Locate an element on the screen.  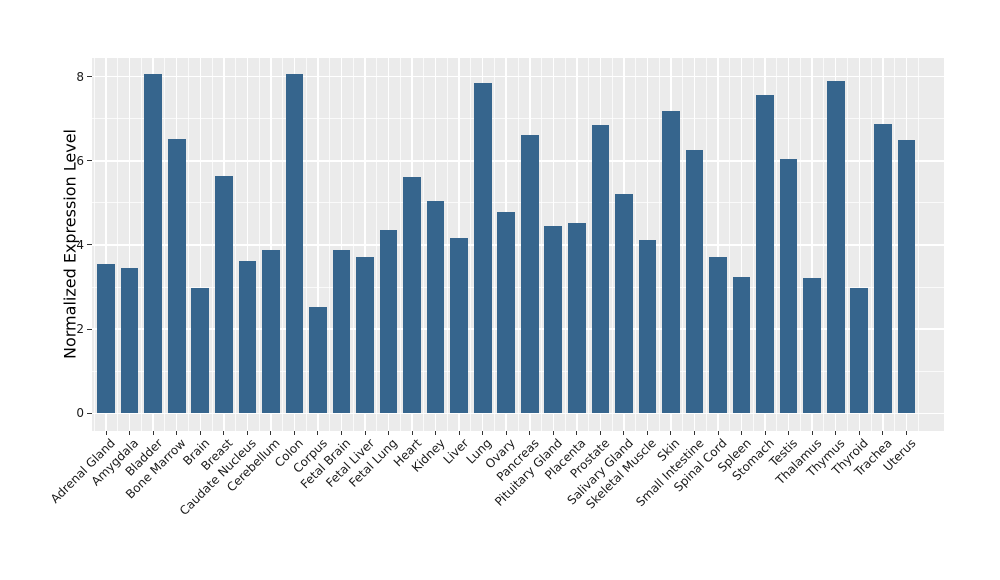
y-tick-label: 8 is located at coordinates (80, 76).